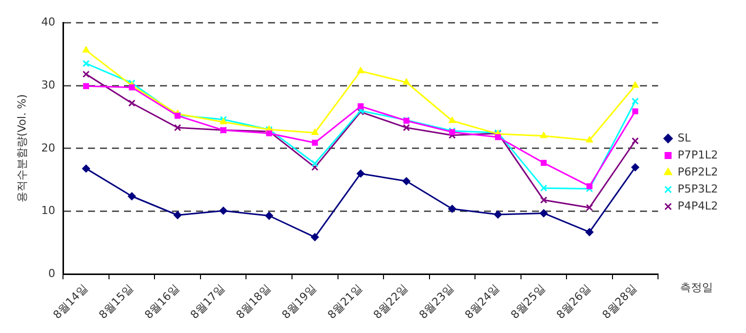 Image resolution: width=746 pixels, height=333 pixels. I want to click on y-tick-label: 40, so click(48, 21).